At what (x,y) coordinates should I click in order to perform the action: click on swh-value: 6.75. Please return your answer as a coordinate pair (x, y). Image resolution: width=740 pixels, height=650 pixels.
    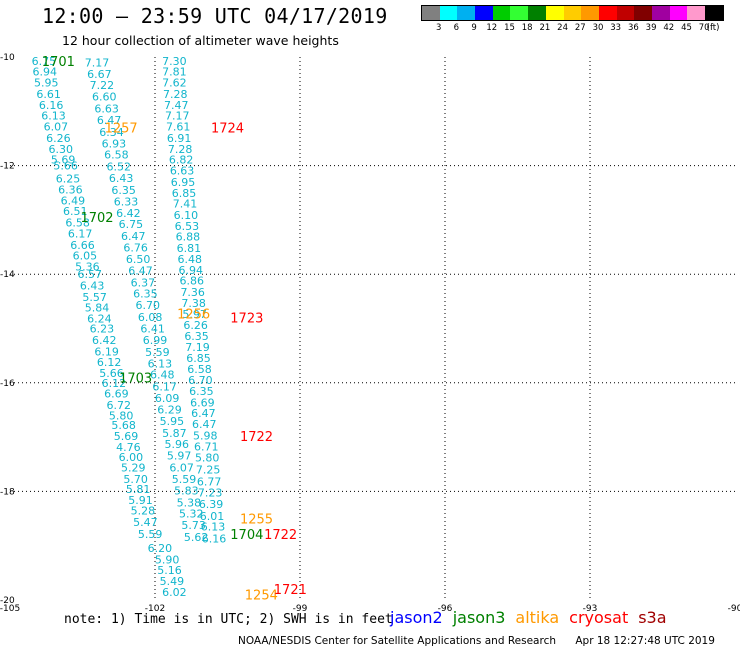
    Looking at the image, I should click on (44, 61).